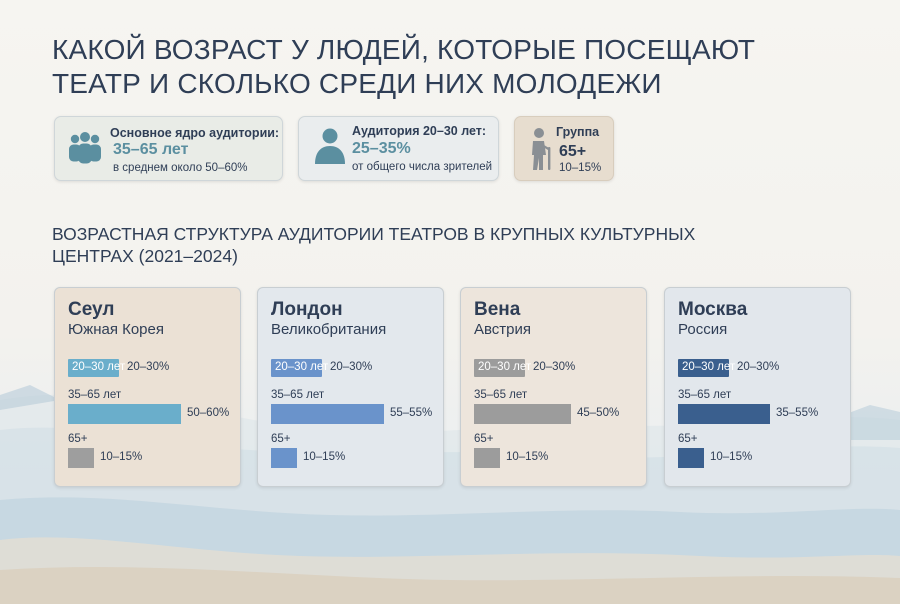 The height and width of the screenshot is (604, 900). What do you see at coordinates (573, 151) in the screenshot?
I see `stat-value: 65+` at bounding box center [573, 151].